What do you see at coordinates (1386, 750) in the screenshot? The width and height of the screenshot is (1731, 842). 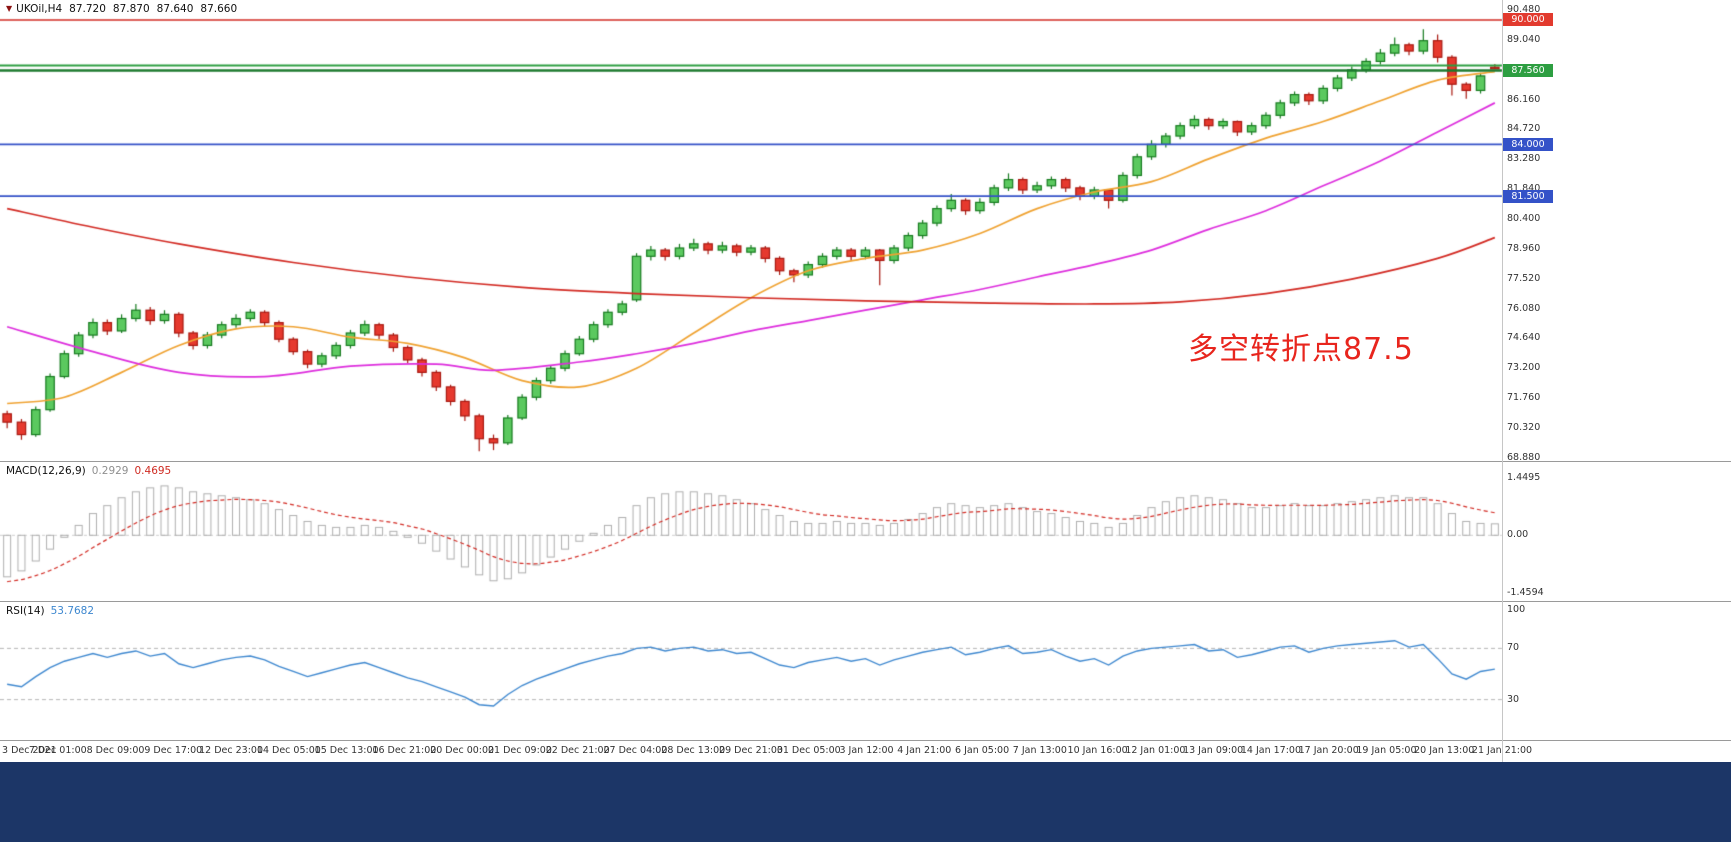 I see `time-axis-label: 19 Jan 05:00` at bounding box center [1386, 750].